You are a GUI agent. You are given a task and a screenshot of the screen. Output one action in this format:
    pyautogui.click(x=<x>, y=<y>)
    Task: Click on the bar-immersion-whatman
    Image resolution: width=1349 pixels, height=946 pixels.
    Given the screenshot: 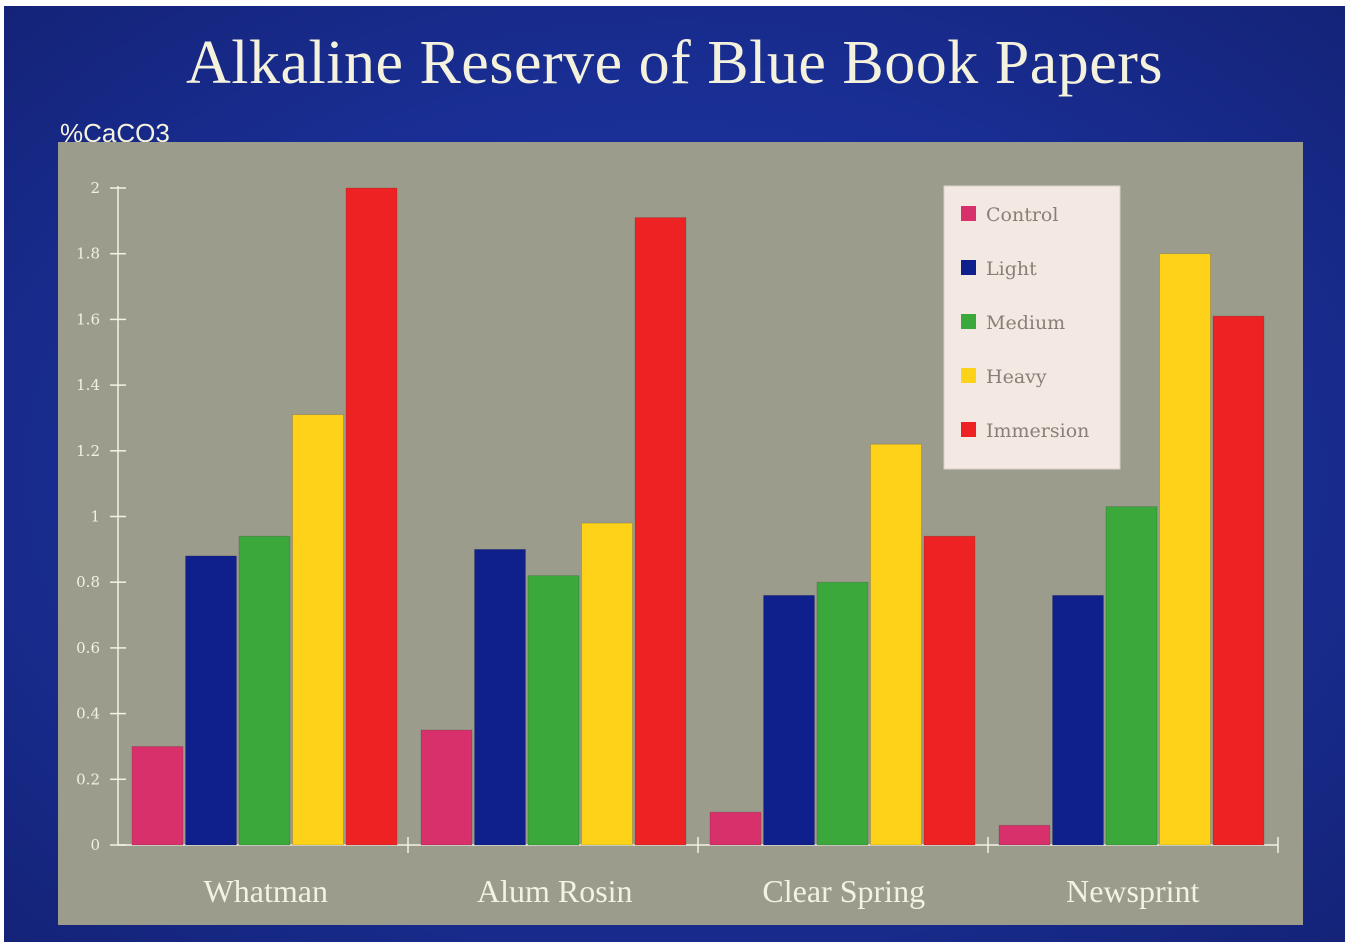 What is the action you would take?
    pyautogui.click(x=371, y=516)
    